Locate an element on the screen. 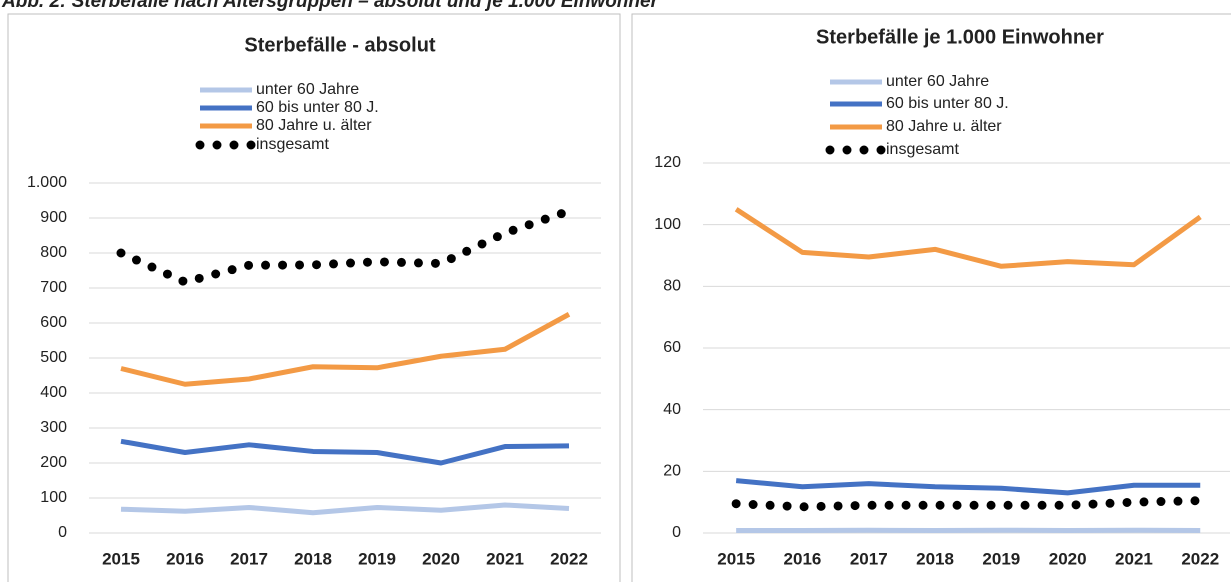 The image size is (1231, 582). y-tick-label: 500 is located at coordinates (53, 357).